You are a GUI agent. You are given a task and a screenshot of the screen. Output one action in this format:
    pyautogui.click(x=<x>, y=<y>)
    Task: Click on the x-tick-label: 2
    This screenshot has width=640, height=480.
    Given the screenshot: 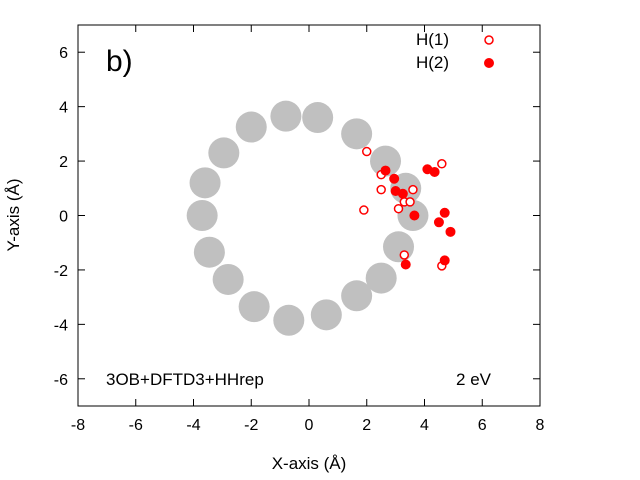 What is the action you would take?
    pyautogui.click(x=366, y=425)
    